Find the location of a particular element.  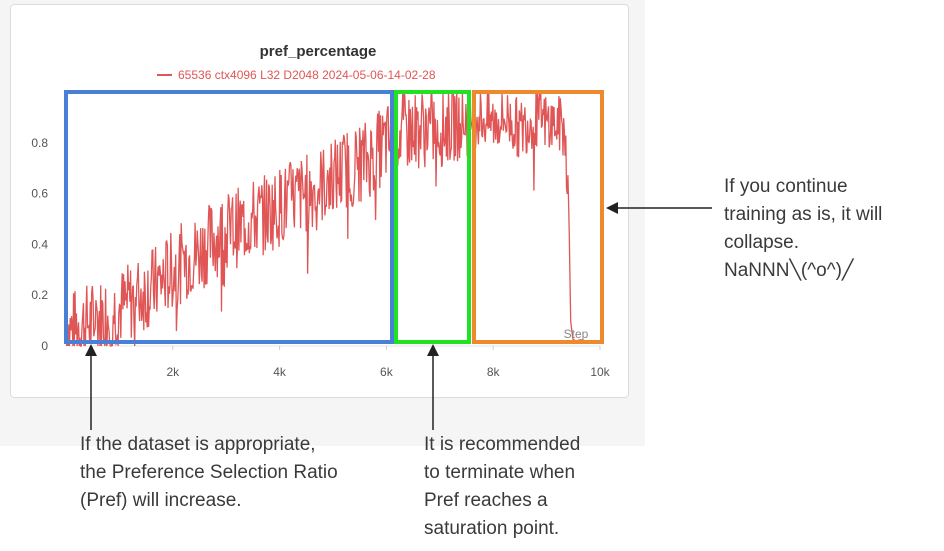

x-tick-label: 6k is located at coordinates (387, 372).